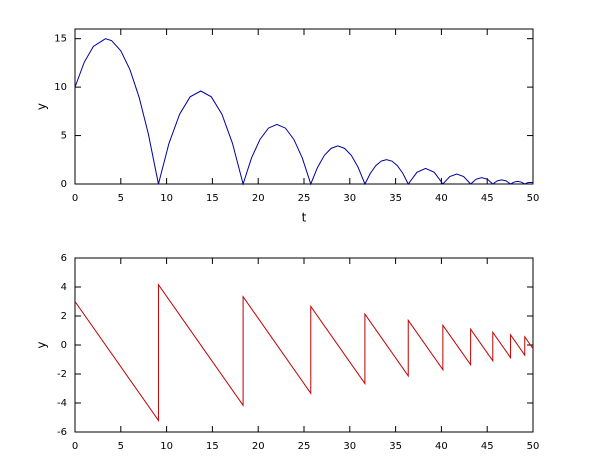  What do you see at coordinates (62, 403) in the screenshot?
I see `y-tick-label: -4` at bounding box center [62, 403].